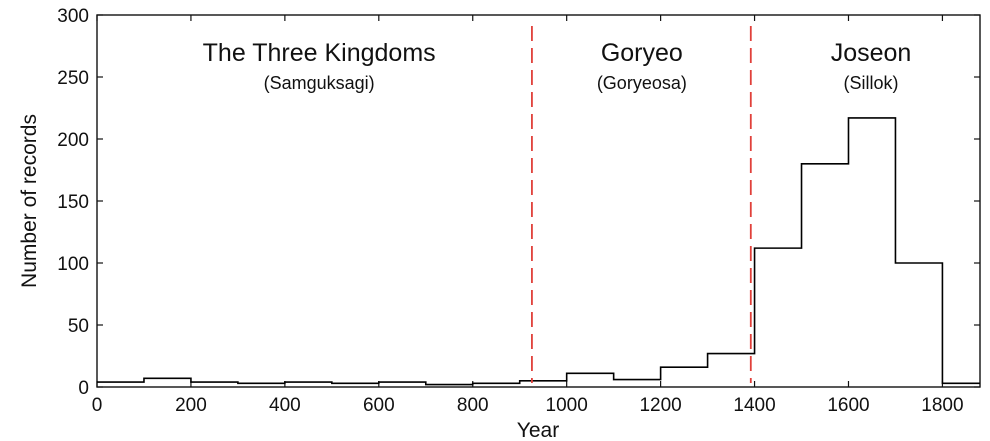  Describe the element at coordinates (73, 202) in the screenshot. I see `y-tick-label: 150` at that location.